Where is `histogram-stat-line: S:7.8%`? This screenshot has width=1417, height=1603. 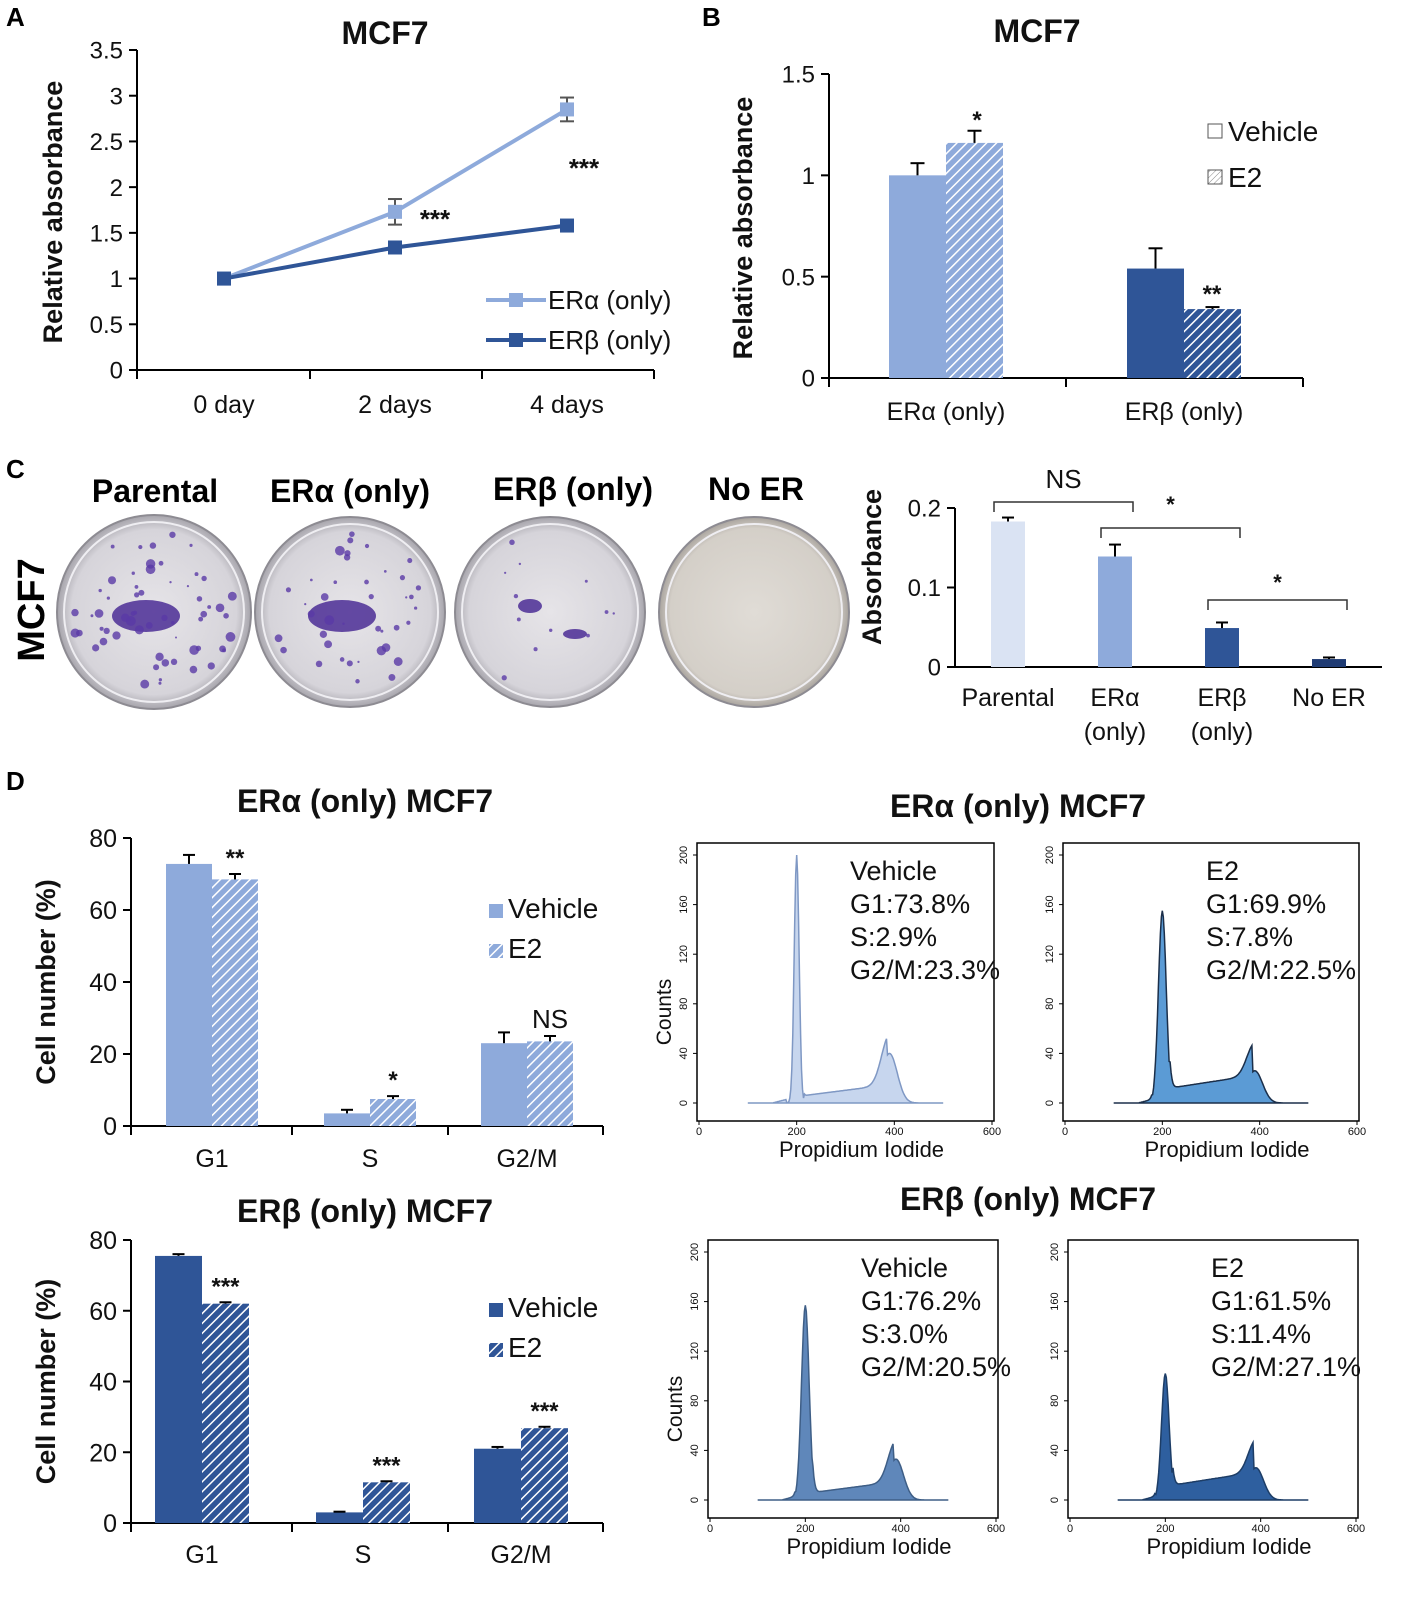
histogram-stat-line: S:7.8% is located at coordinates (1249, 937).